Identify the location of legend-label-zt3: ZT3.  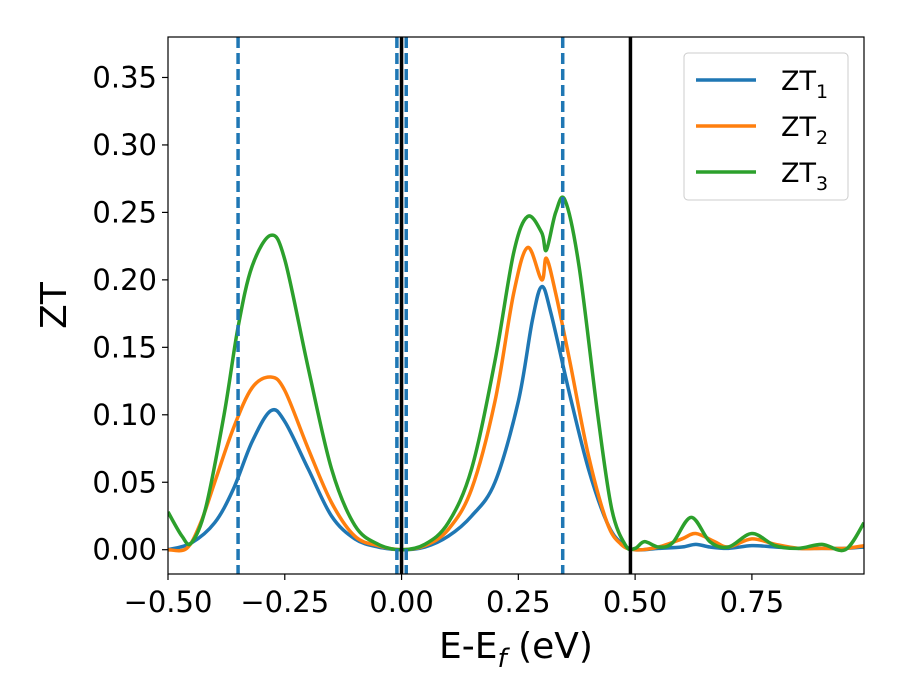
(804, 176).